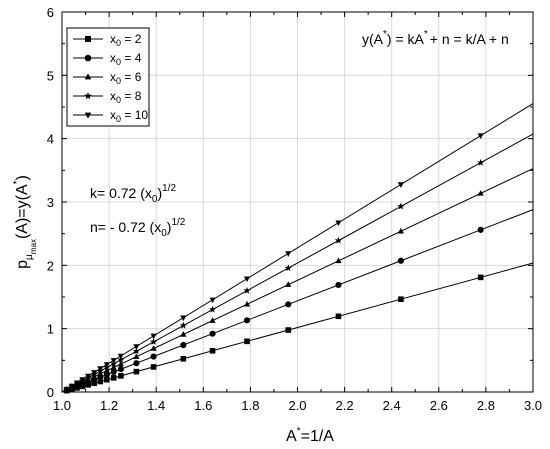 This screenshot has width=550, height=449. Describe the element at coordinates (178, 222) in the screenshot. I see `n-annotation-sup: 1/2` at that location.